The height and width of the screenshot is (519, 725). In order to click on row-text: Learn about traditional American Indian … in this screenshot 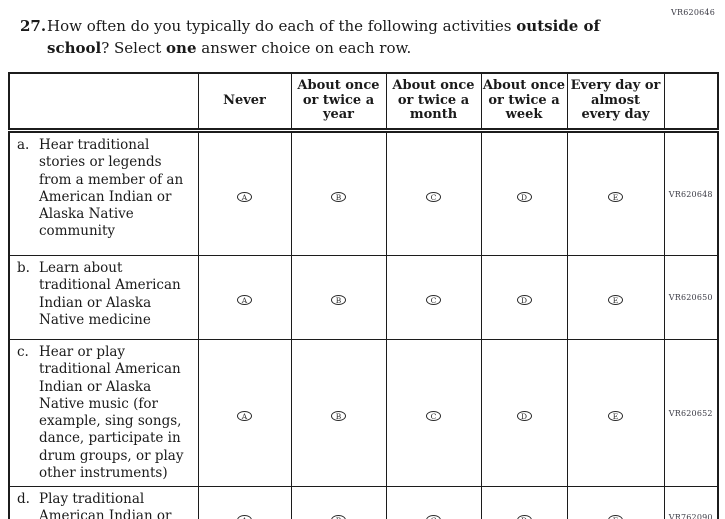, I will do `click(110, 294)`.